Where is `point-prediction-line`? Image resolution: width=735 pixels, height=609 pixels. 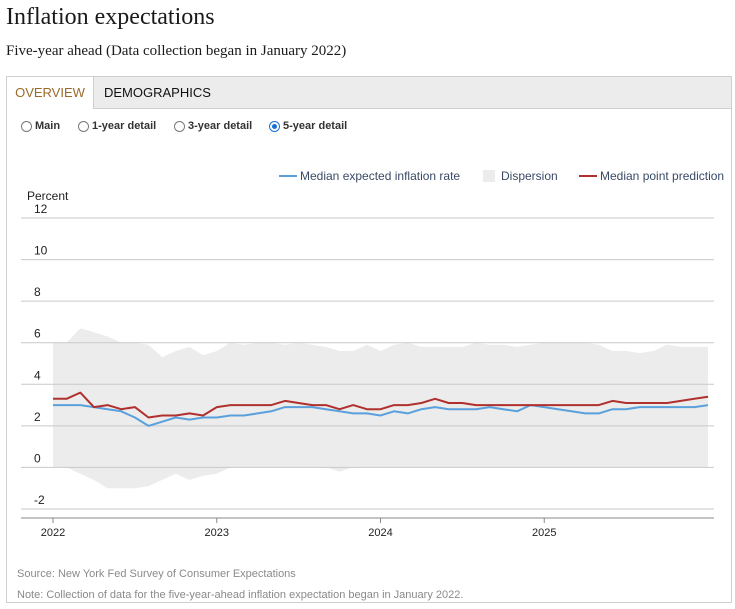 point-prediction-line is located at coordinates (381, 405).